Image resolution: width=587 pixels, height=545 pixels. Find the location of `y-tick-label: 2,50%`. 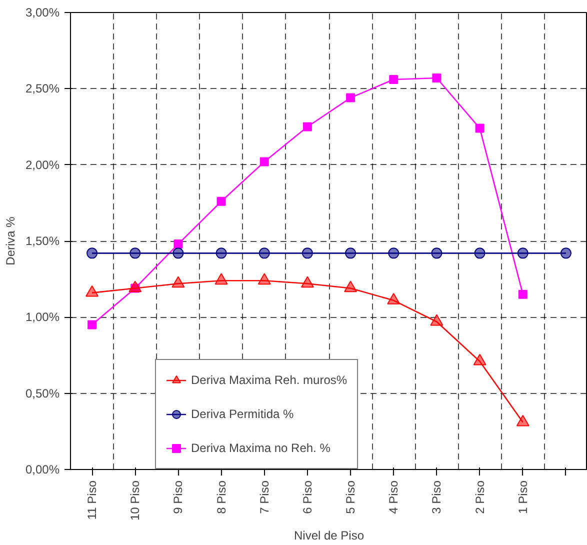

y-tick-label: 2,50% is located at coordinates (42, 89).